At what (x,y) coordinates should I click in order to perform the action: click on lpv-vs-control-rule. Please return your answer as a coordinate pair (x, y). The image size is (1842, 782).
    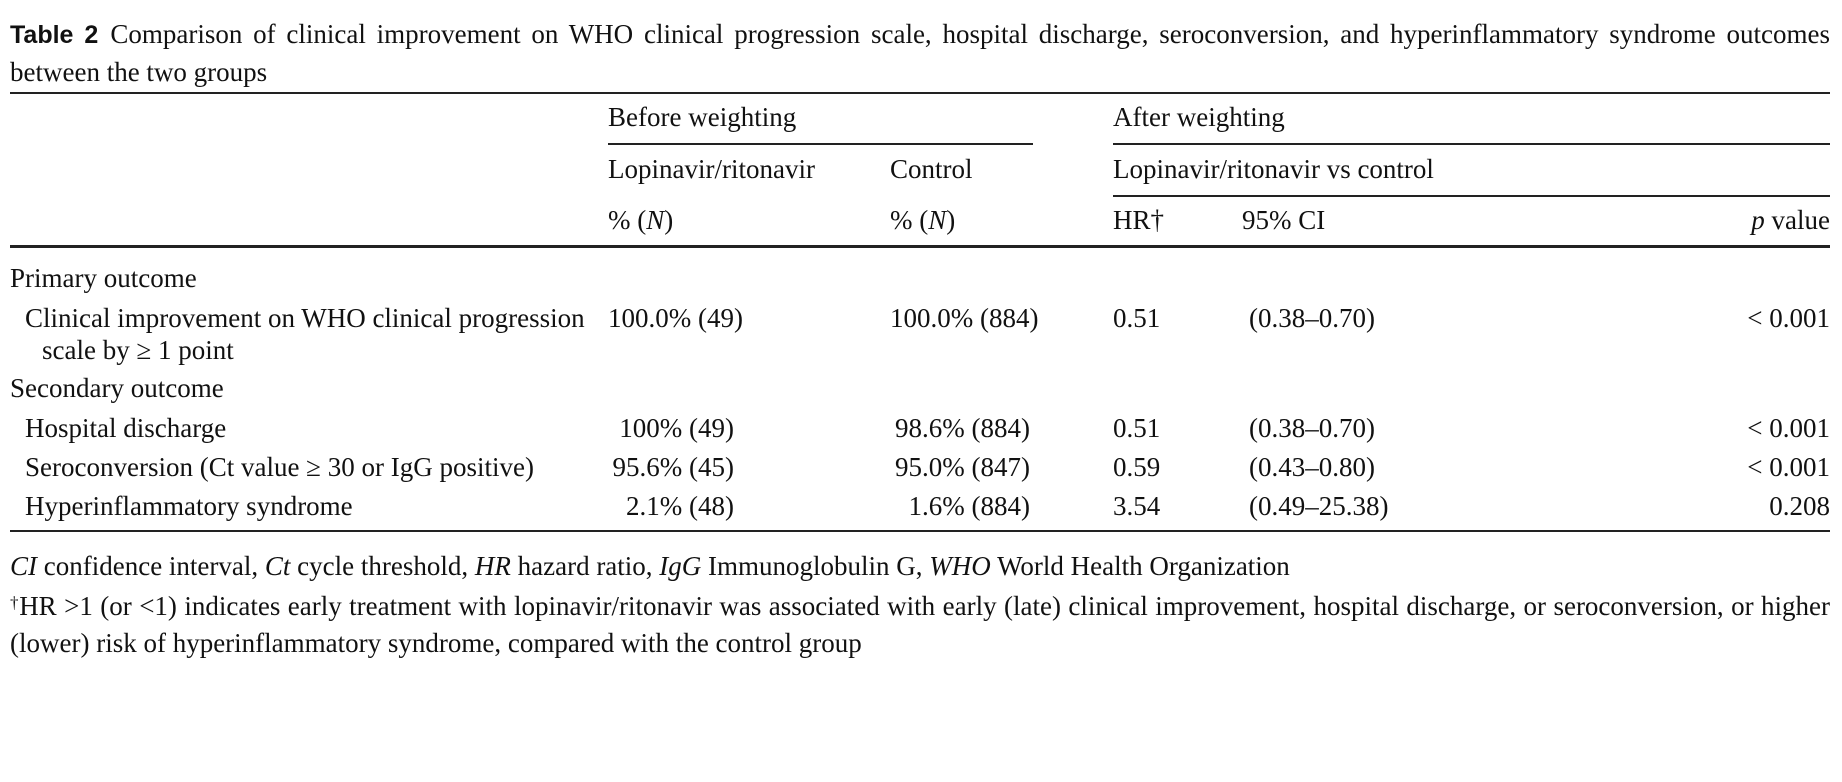
    Looking at the image, I should click on (1471, 196).